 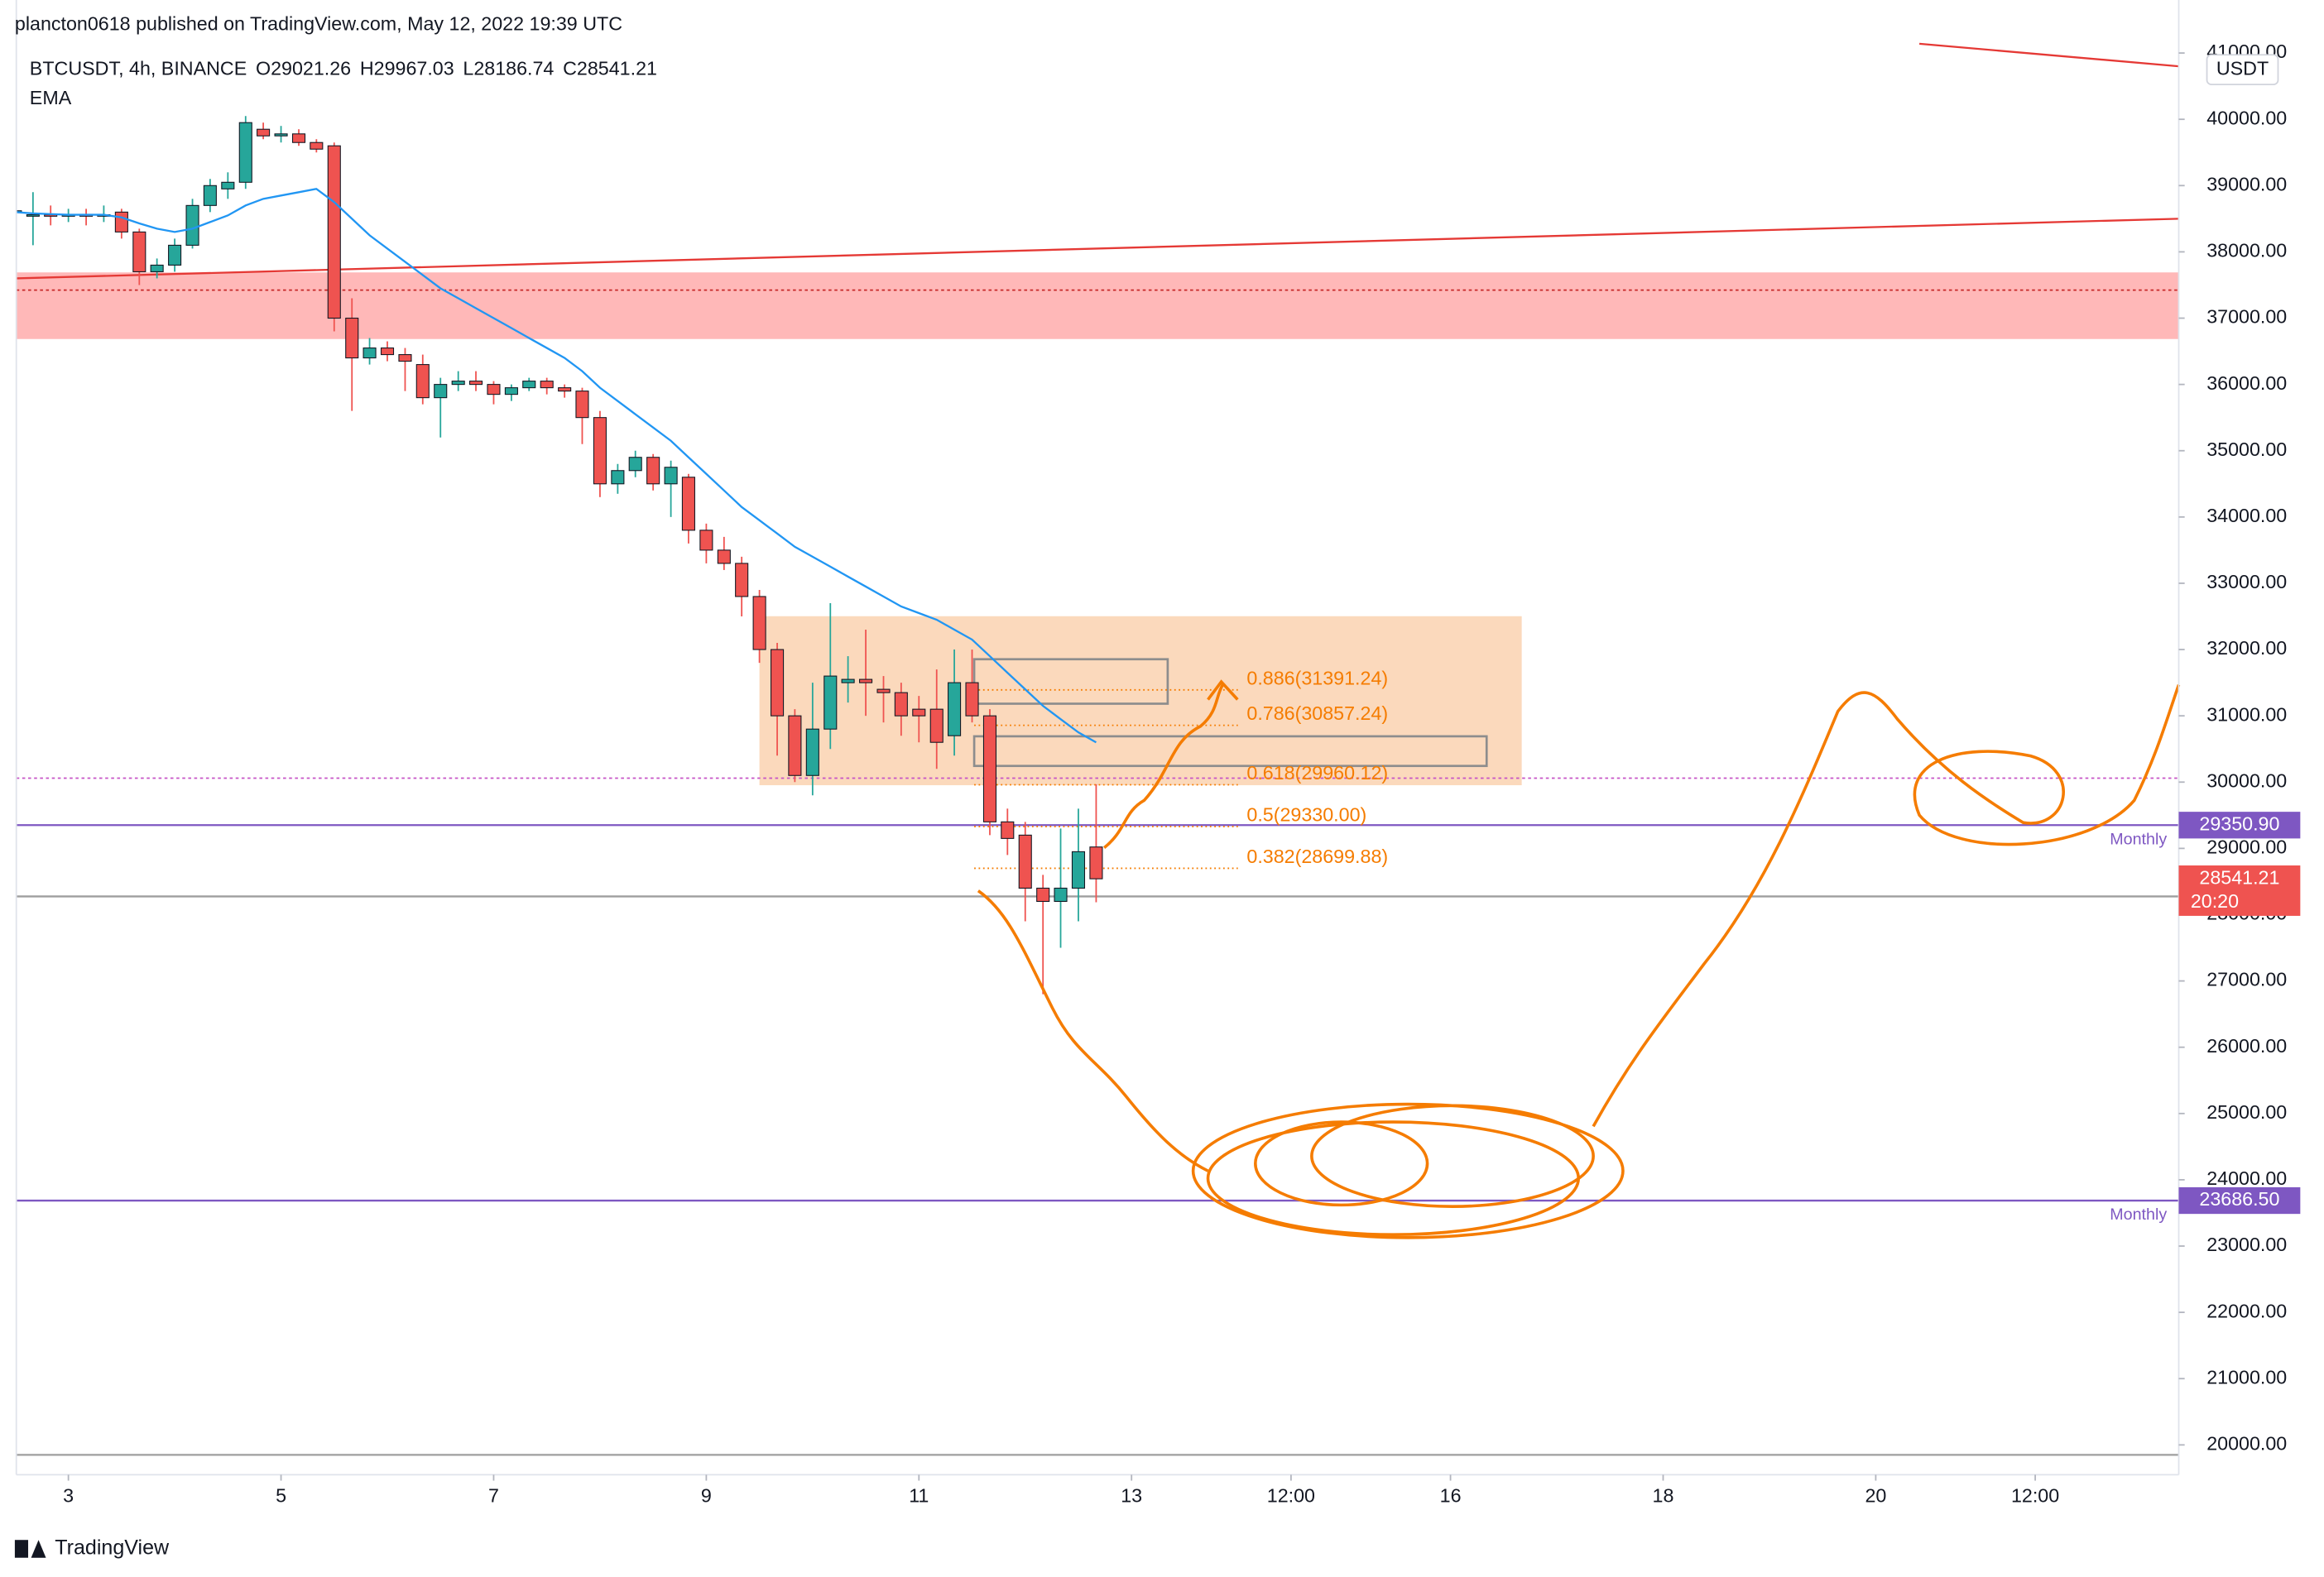 What do you see at coordinates (2215, 901) in the screenshot?
I see `countdown: 20:20` at bounding box center [2215, 901].